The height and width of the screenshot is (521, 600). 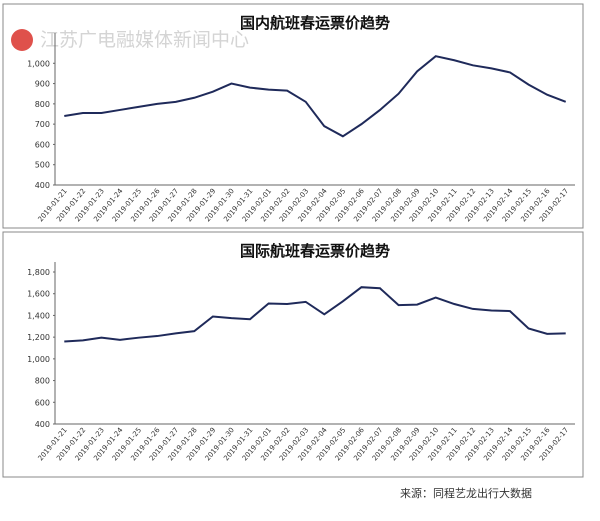 What do you see at coordinates (38, 294) in the screenshot?
I see `y-tick-label: 1,600` at bounding box center [38, 294].